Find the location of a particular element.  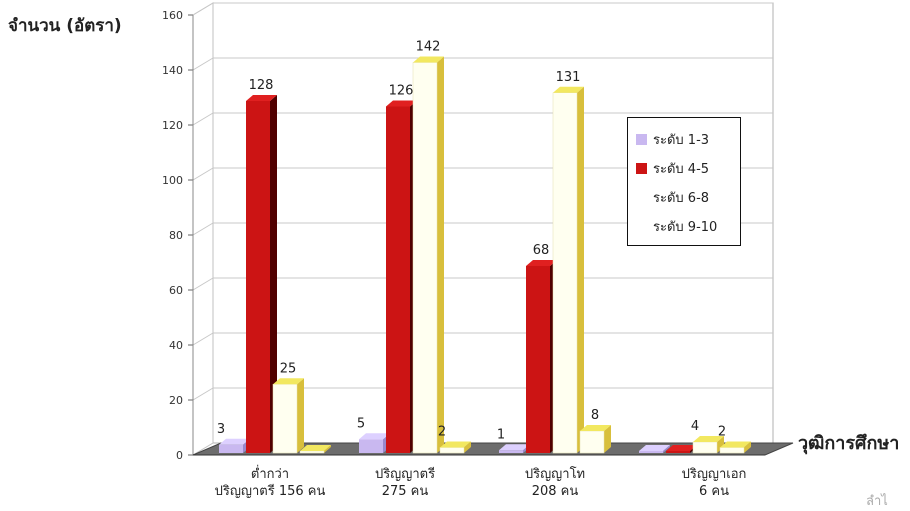

legend-item: ระดับ 1-3 is located at coordinates (684, 139).